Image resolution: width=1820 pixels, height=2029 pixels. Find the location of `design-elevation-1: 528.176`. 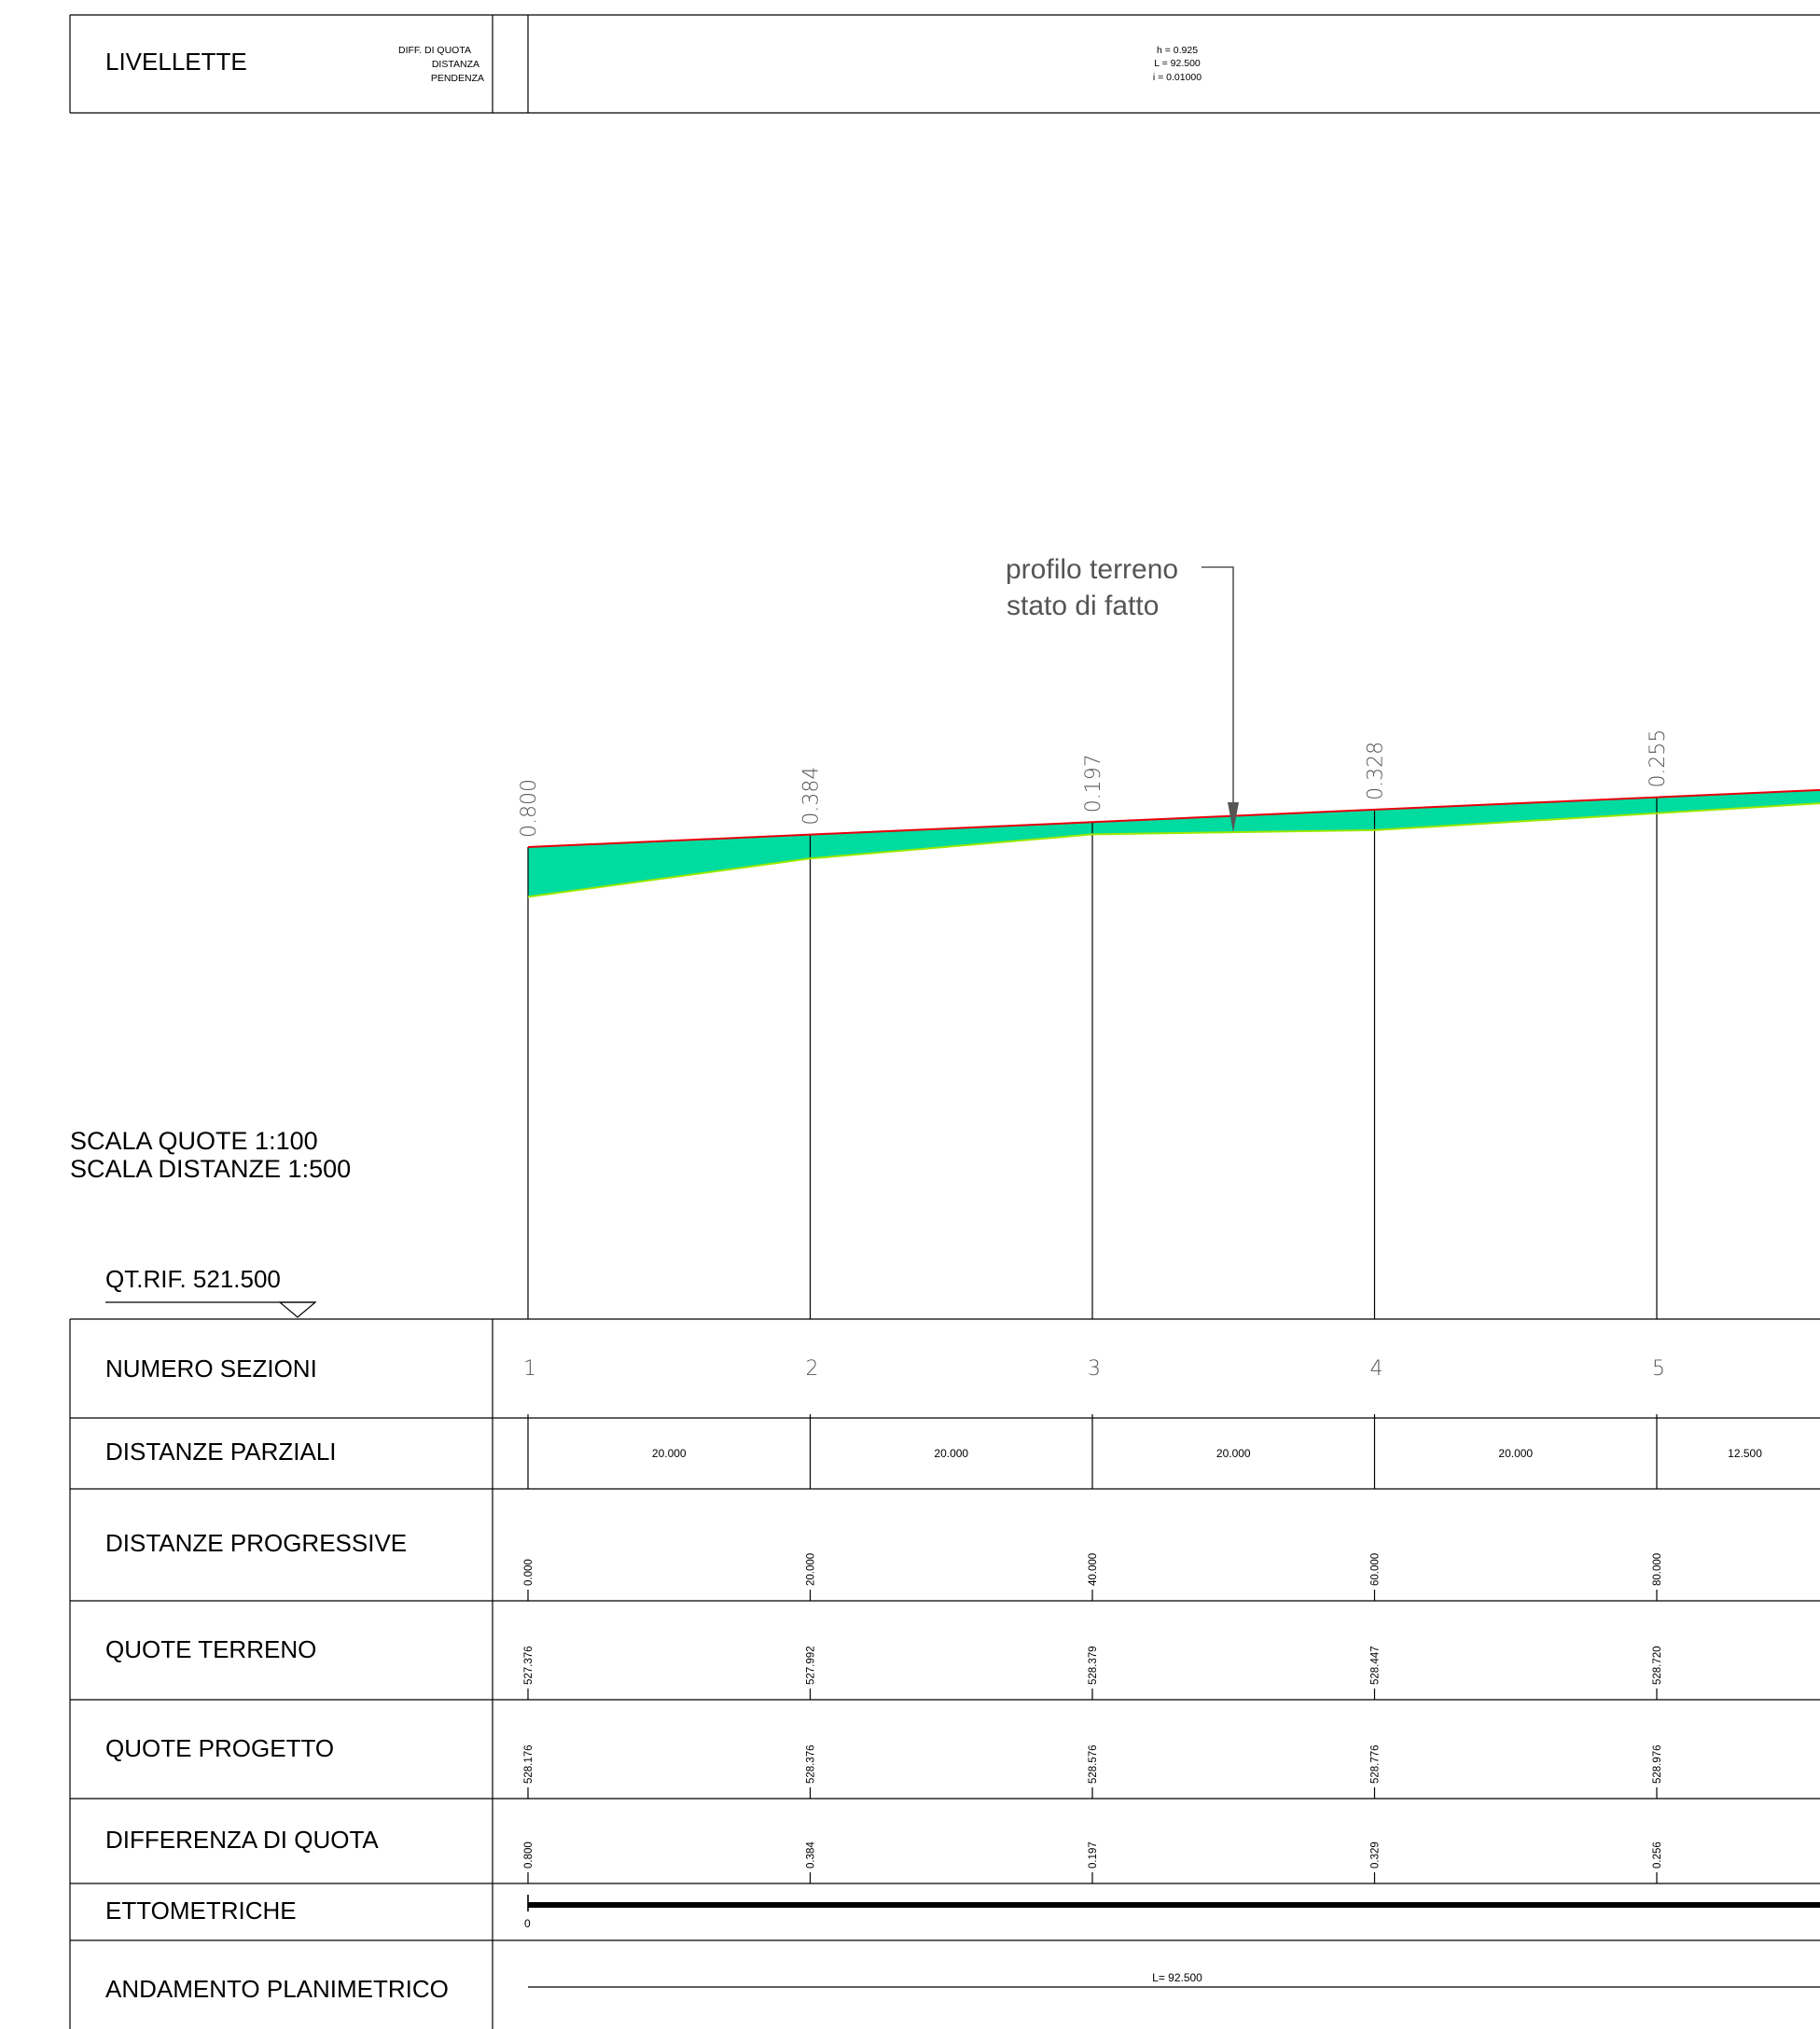

design-elevation-1: 528.176 is located at coordinates (529, 1764).